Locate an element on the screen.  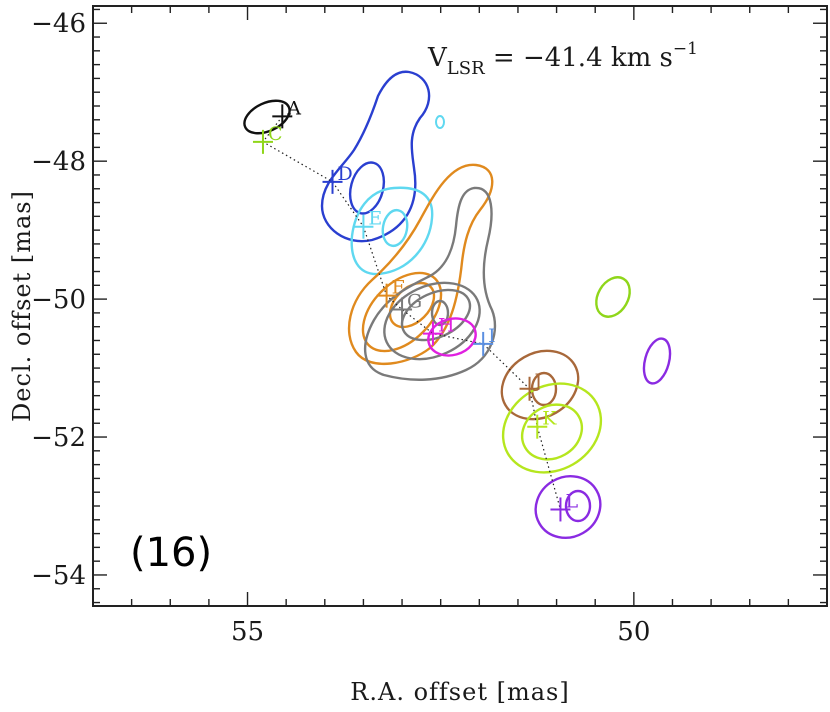
contour-A is located at coordinates (267, 117).